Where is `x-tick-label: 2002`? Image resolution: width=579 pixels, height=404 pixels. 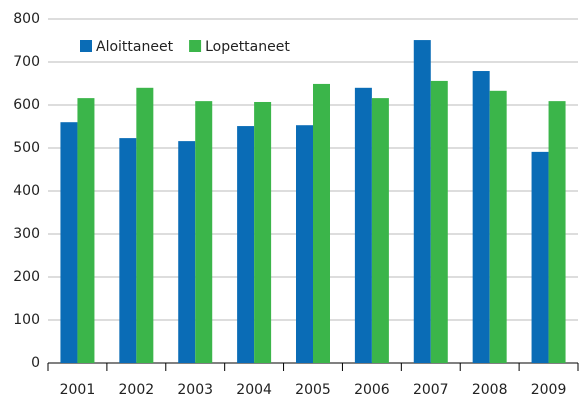
x-tick-label: 2002 is located at coordinates (137, 390).